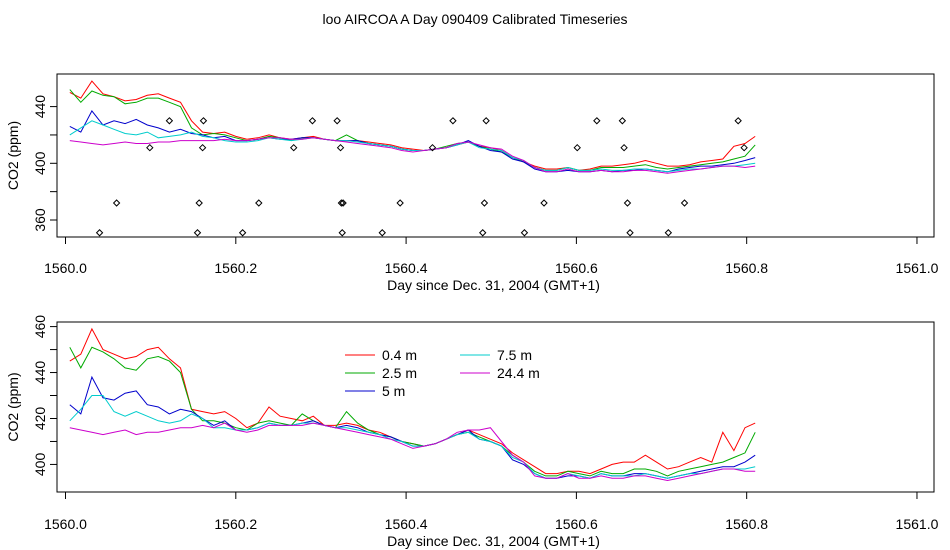 The height and width of the screenshot is (550, 950). Describe the element at coordinates (514, 355) in the screenshot. I see `legend-label-4: 7.5 m` at that location.